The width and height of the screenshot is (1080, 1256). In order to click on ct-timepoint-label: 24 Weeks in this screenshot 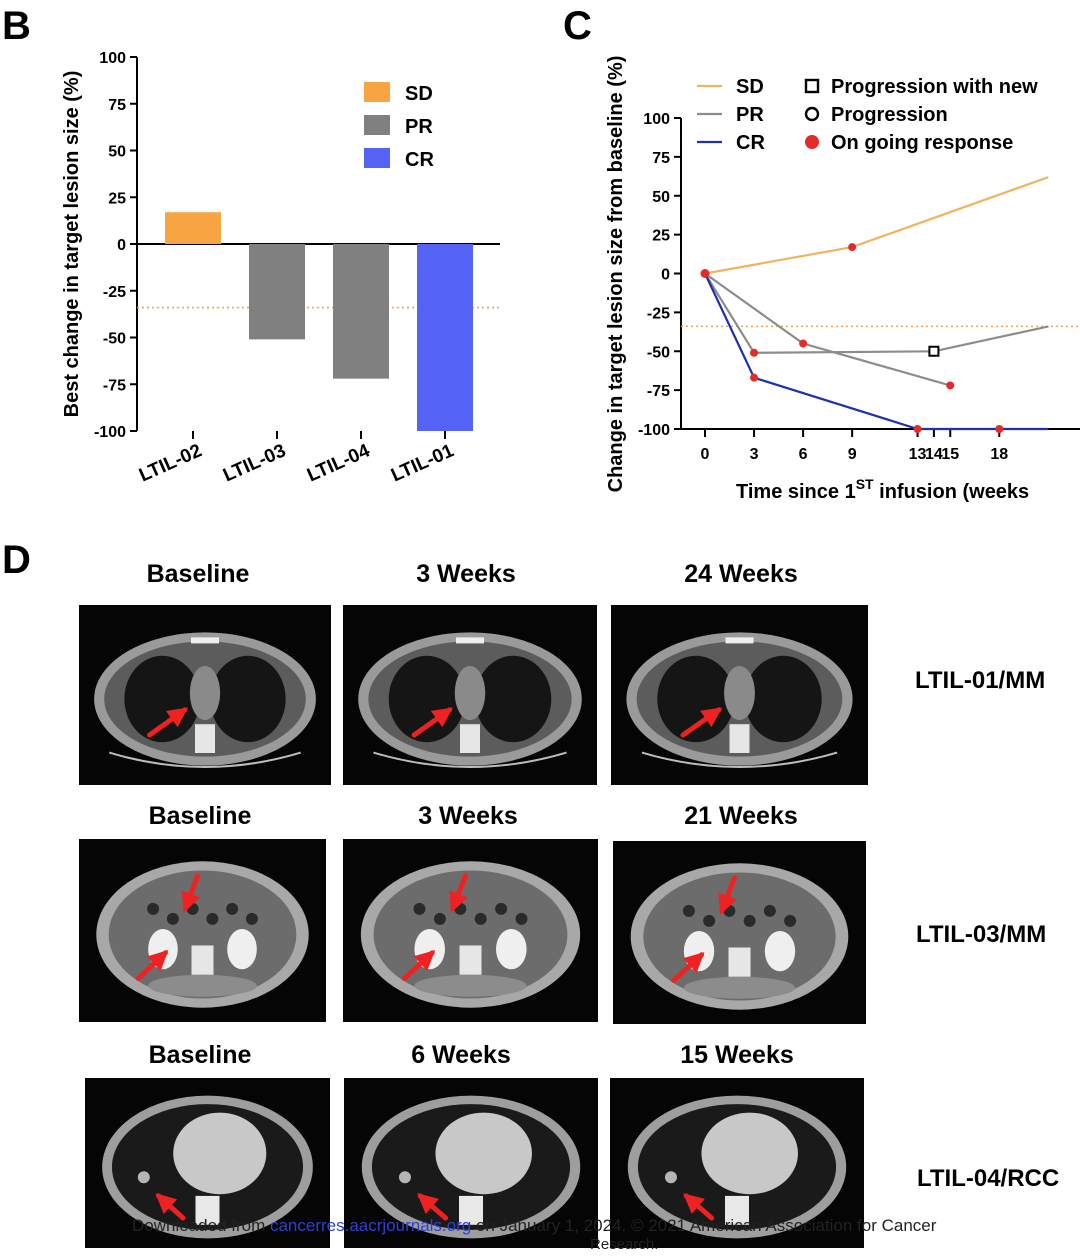, I will do `click(741, 574)`.